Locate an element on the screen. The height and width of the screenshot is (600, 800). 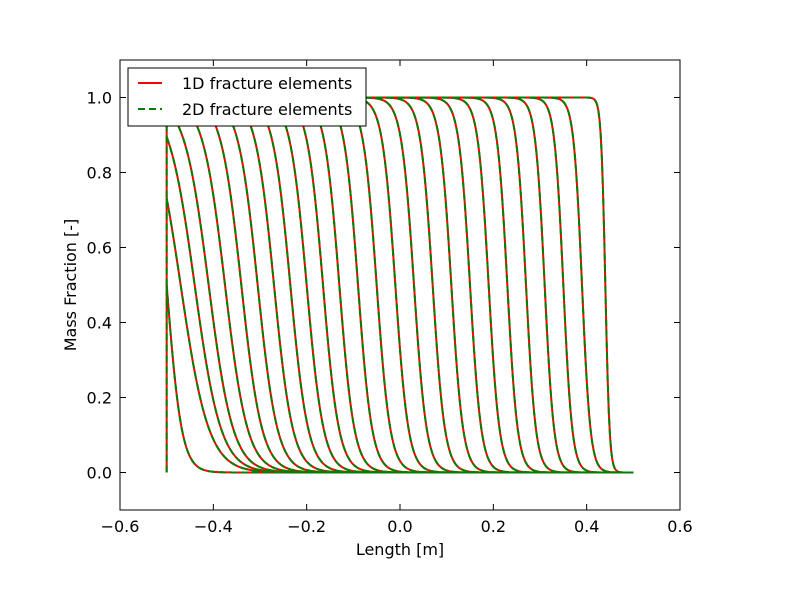
x-tick-label: −0.6 is located at coordinates (120, 526).